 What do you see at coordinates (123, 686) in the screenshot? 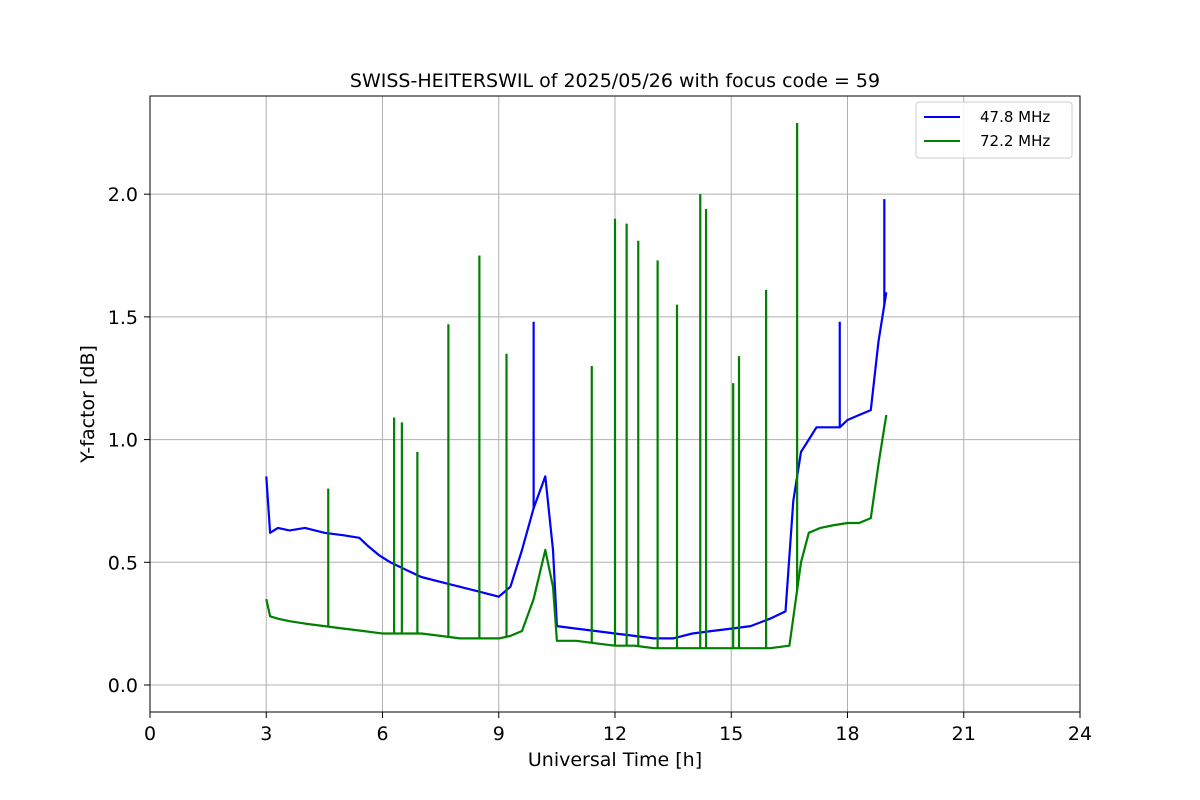
I see `y-tick-label: 0.0` at bounding box center [123, 686].